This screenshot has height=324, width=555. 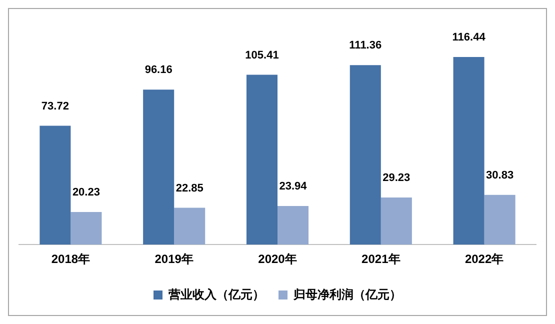 What do you see at coordinates (70, 259) in the screenshot?
I see `x-tick-label: 2018年` at bounding box center [70, 259].